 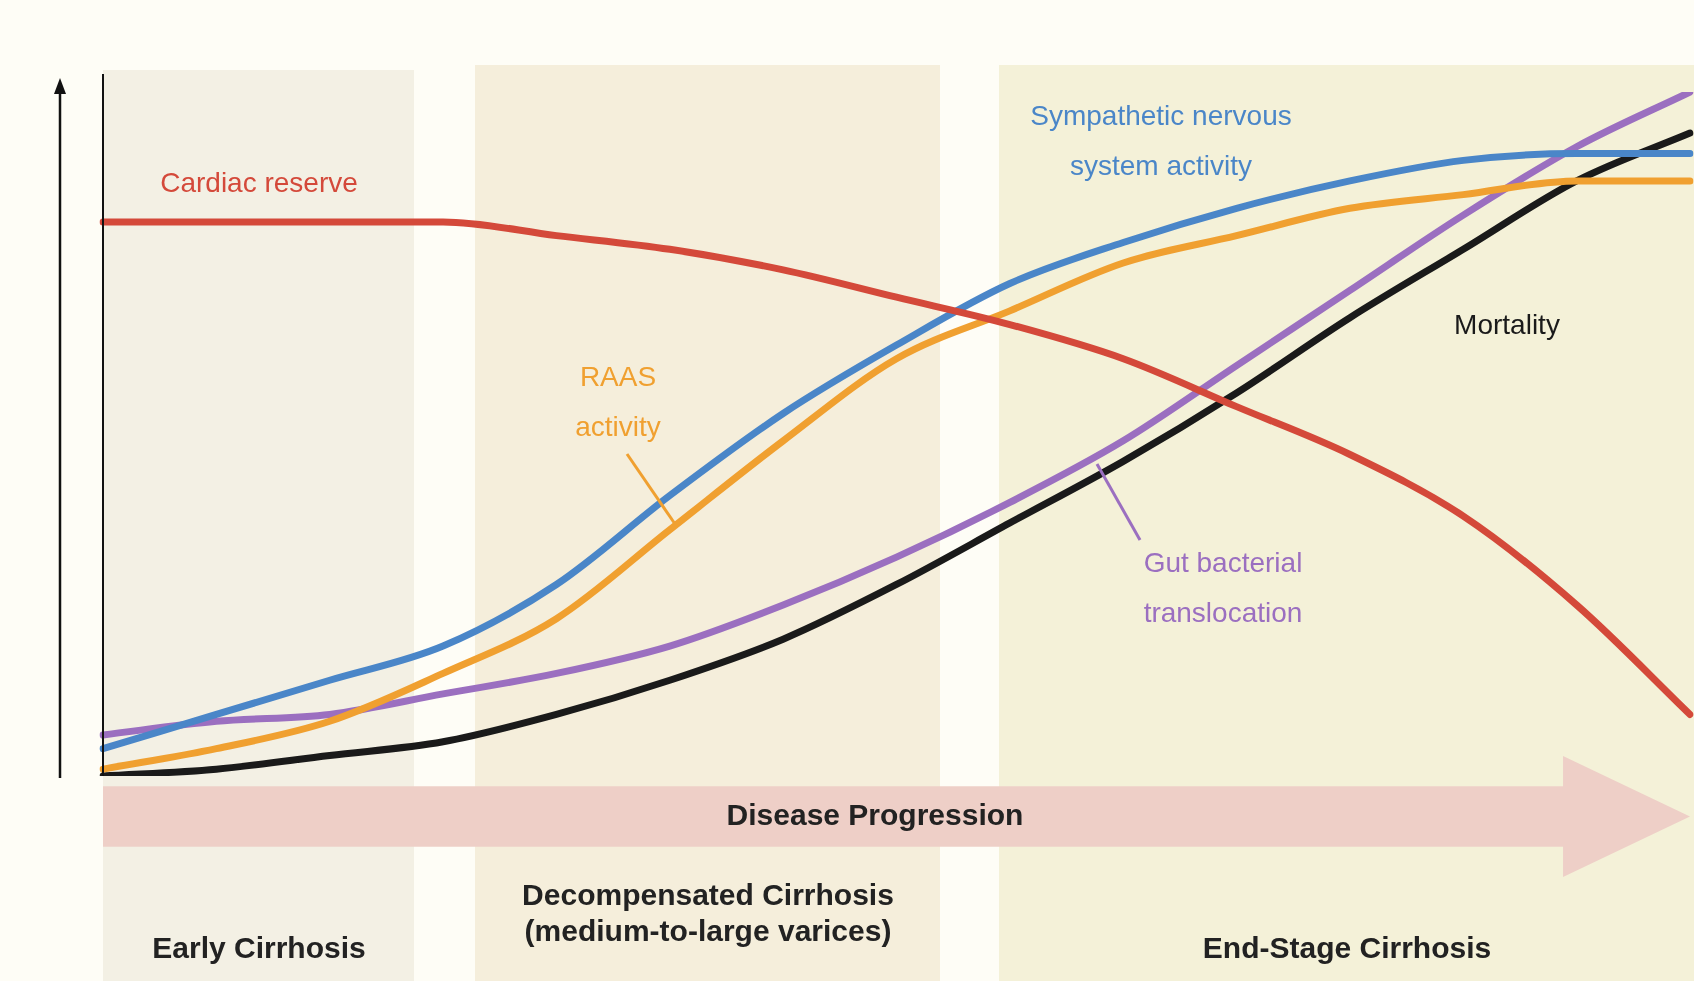 What do you see at coordinates (1161, 140) in the screenshot?
I see `series-label: Sympathetic nervous system activity` at bounding box center [1161, 140].